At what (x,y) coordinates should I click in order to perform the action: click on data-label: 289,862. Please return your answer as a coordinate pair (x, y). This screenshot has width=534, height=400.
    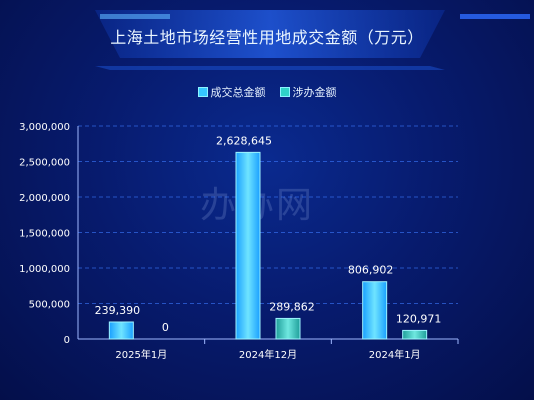
    Looking at the image, I should click on (292, 306).